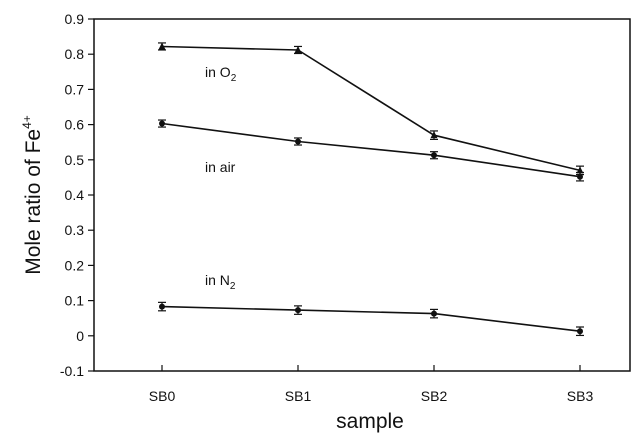 Image resolution: width=640 pixels, height=435 pixels. Describe the element at coordinates (371, 384) in the screenshot. I see `x-axis-ticks: SB0 SB1 SB2 SB3` at that location.